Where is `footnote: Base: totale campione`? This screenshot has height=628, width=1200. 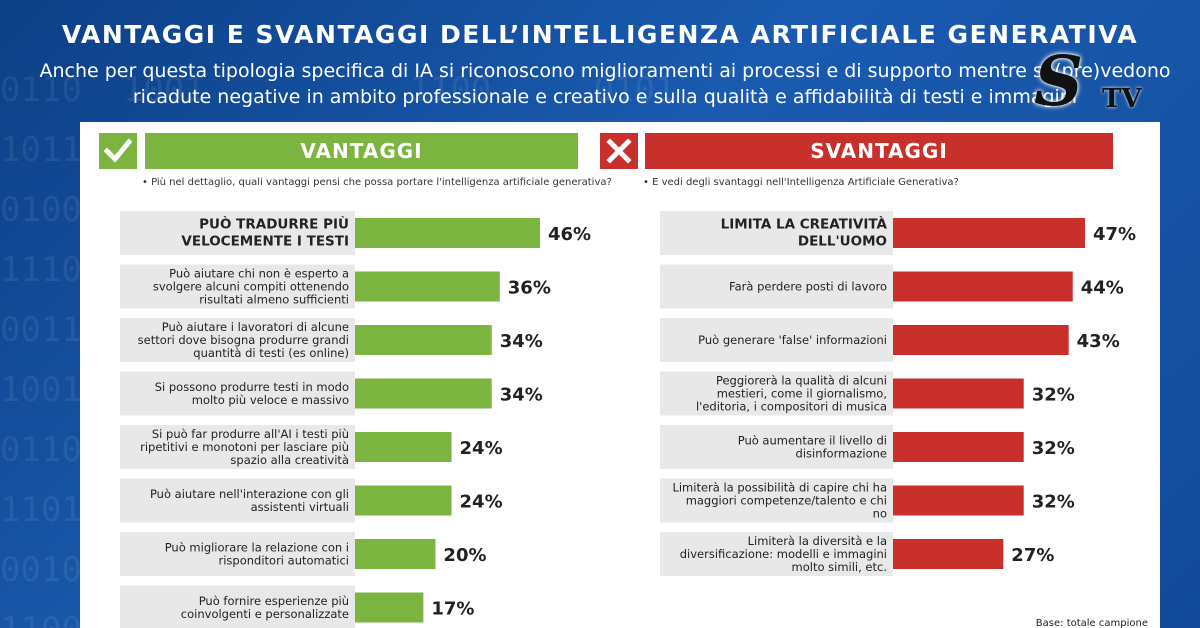
footnote: Base: totale campione is located at coordinates (1092, 623).